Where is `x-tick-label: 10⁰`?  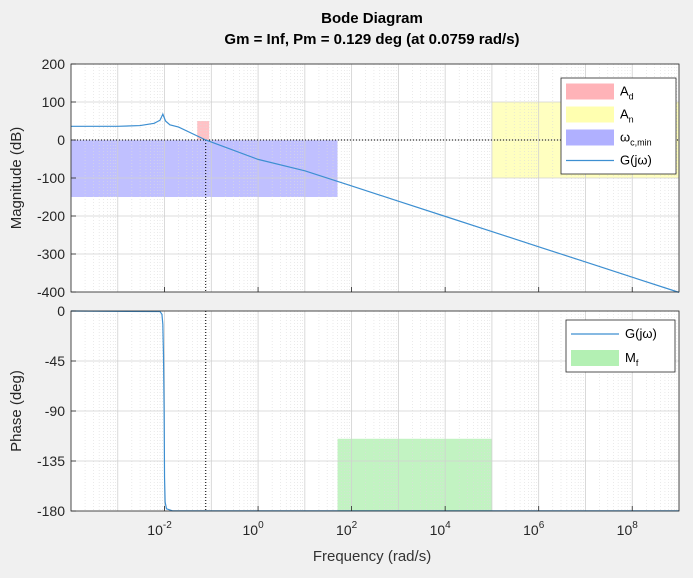 x-tick-label: 10⁰ is located at coordinates (254, 529).